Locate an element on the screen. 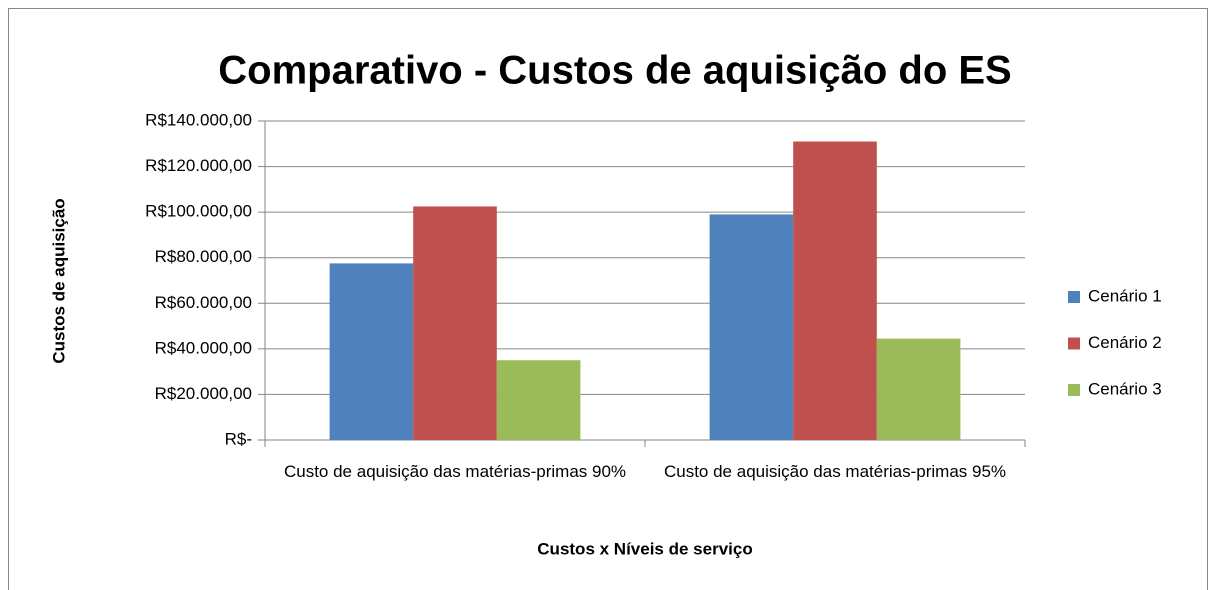 This screenshot has width=1216, height=590. y-tick-label: R$100.000,00 is located at coordinates (198, 211).